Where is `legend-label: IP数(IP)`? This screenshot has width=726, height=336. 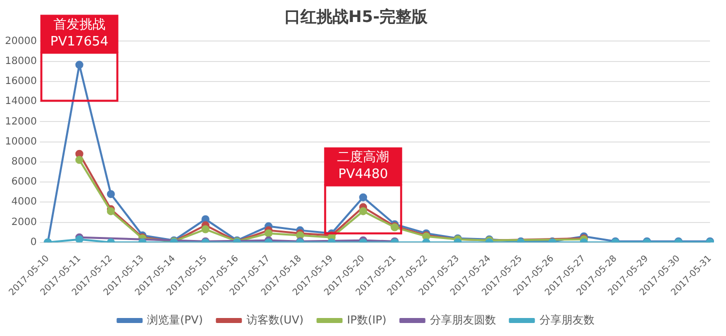
legend-label: IP数(IP) is located at coordinates (366, 319).